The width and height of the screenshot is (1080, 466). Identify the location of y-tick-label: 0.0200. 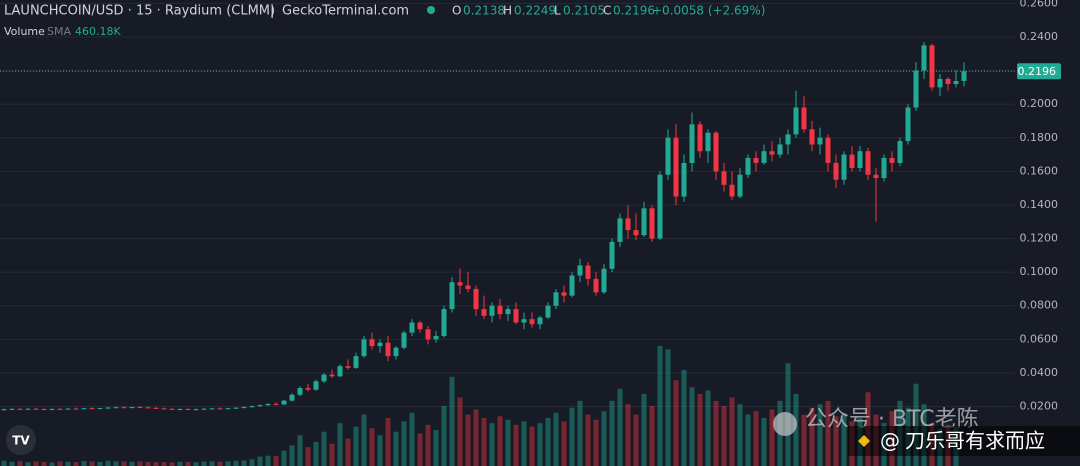
(1039, 406).